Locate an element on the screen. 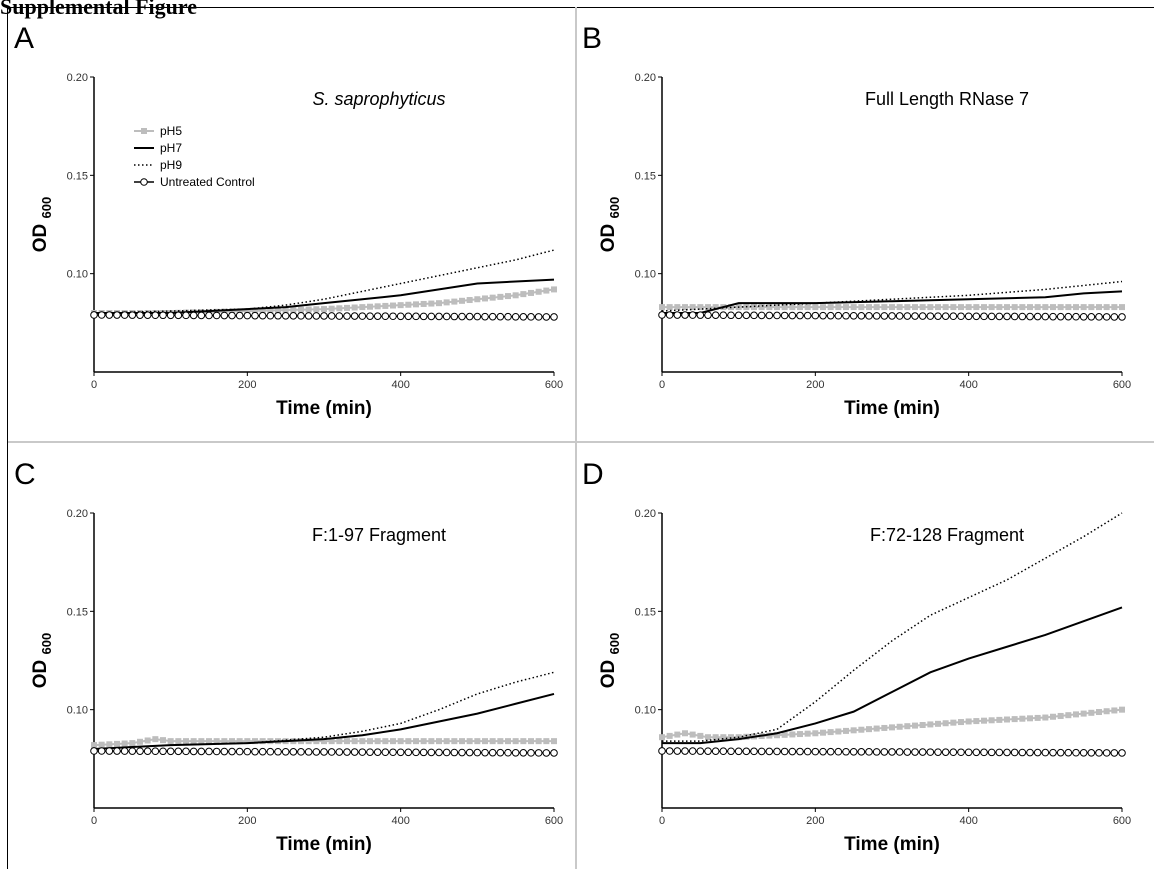 Image resolution: width=1154 pixels, height=878 pixels. legend-marker is located at coordinates (144, 182).